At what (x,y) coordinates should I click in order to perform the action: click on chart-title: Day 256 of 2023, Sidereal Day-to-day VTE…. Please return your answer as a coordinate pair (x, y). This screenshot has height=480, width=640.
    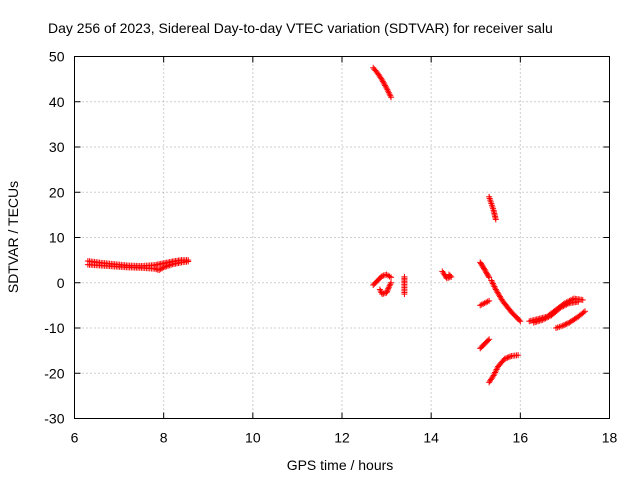
    Looking at the image, I should click on (300, 28).